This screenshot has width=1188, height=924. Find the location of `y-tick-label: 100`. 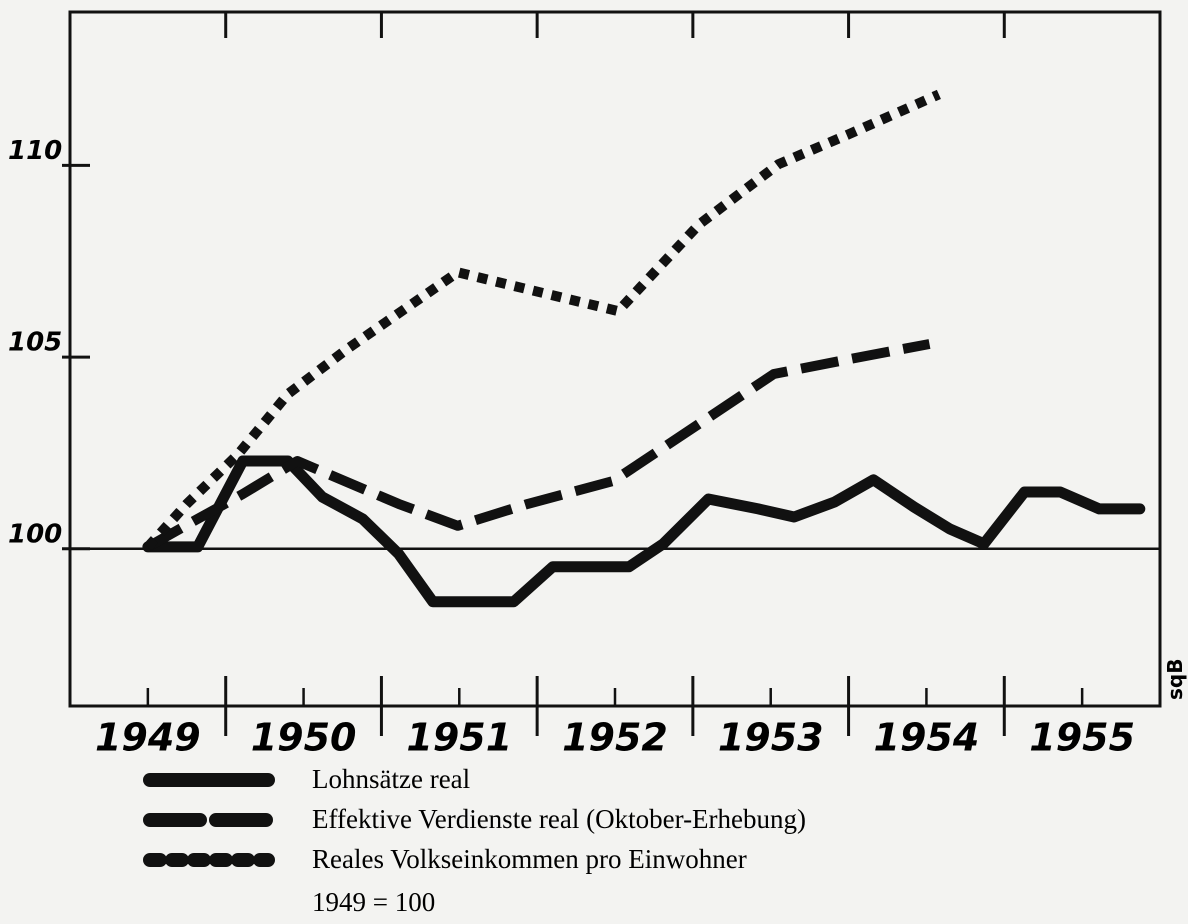

y-tick-label: 100 is located at coordinates (35, 534).